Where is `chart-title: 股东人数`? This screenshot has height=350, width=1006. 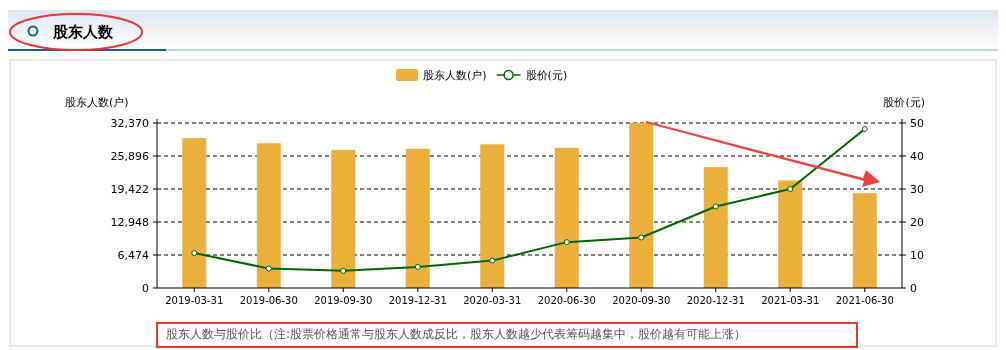 chart-title: 股东人数 is located at coordinates (83, 32).